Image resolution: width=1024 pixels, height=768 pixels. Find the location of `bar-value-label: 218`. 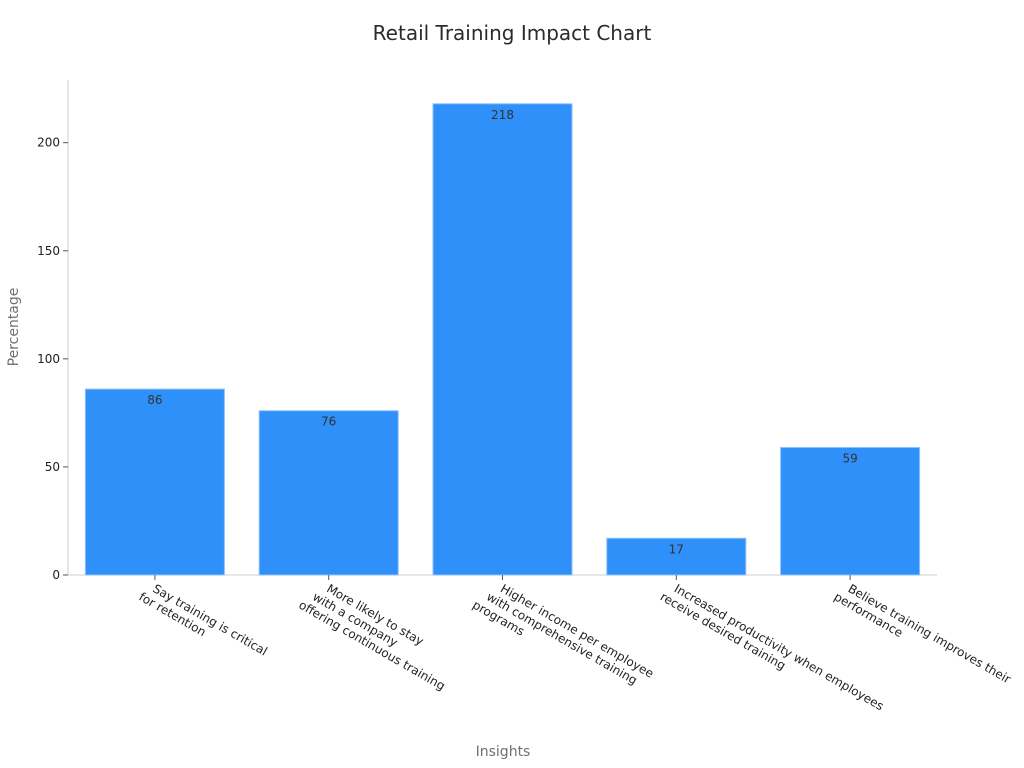

bar-value-label: 218 is located at coordinates (502, 115).